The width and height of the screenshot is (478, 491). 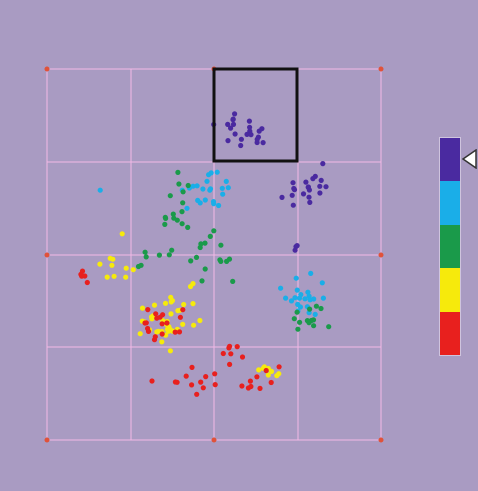 I want to click on selection-rectangle, so click(x=255, y=115).